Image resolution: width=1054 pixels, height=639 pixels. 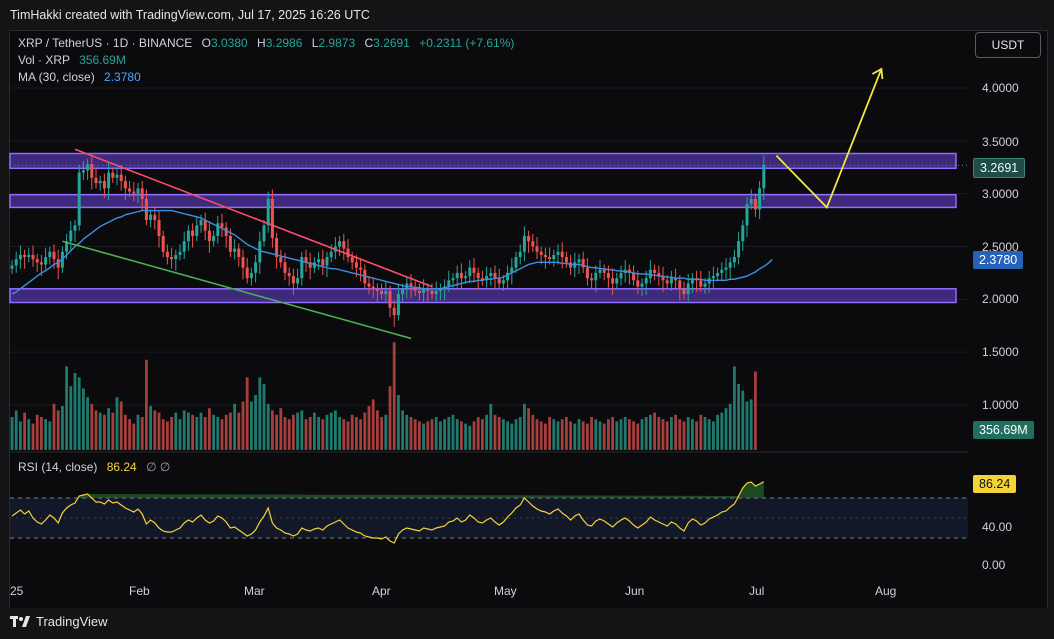 What do you see at coordinates (122, 77) in the screenshot?
I see `ma-value: 2.3780` at bounding box center [122, 77].